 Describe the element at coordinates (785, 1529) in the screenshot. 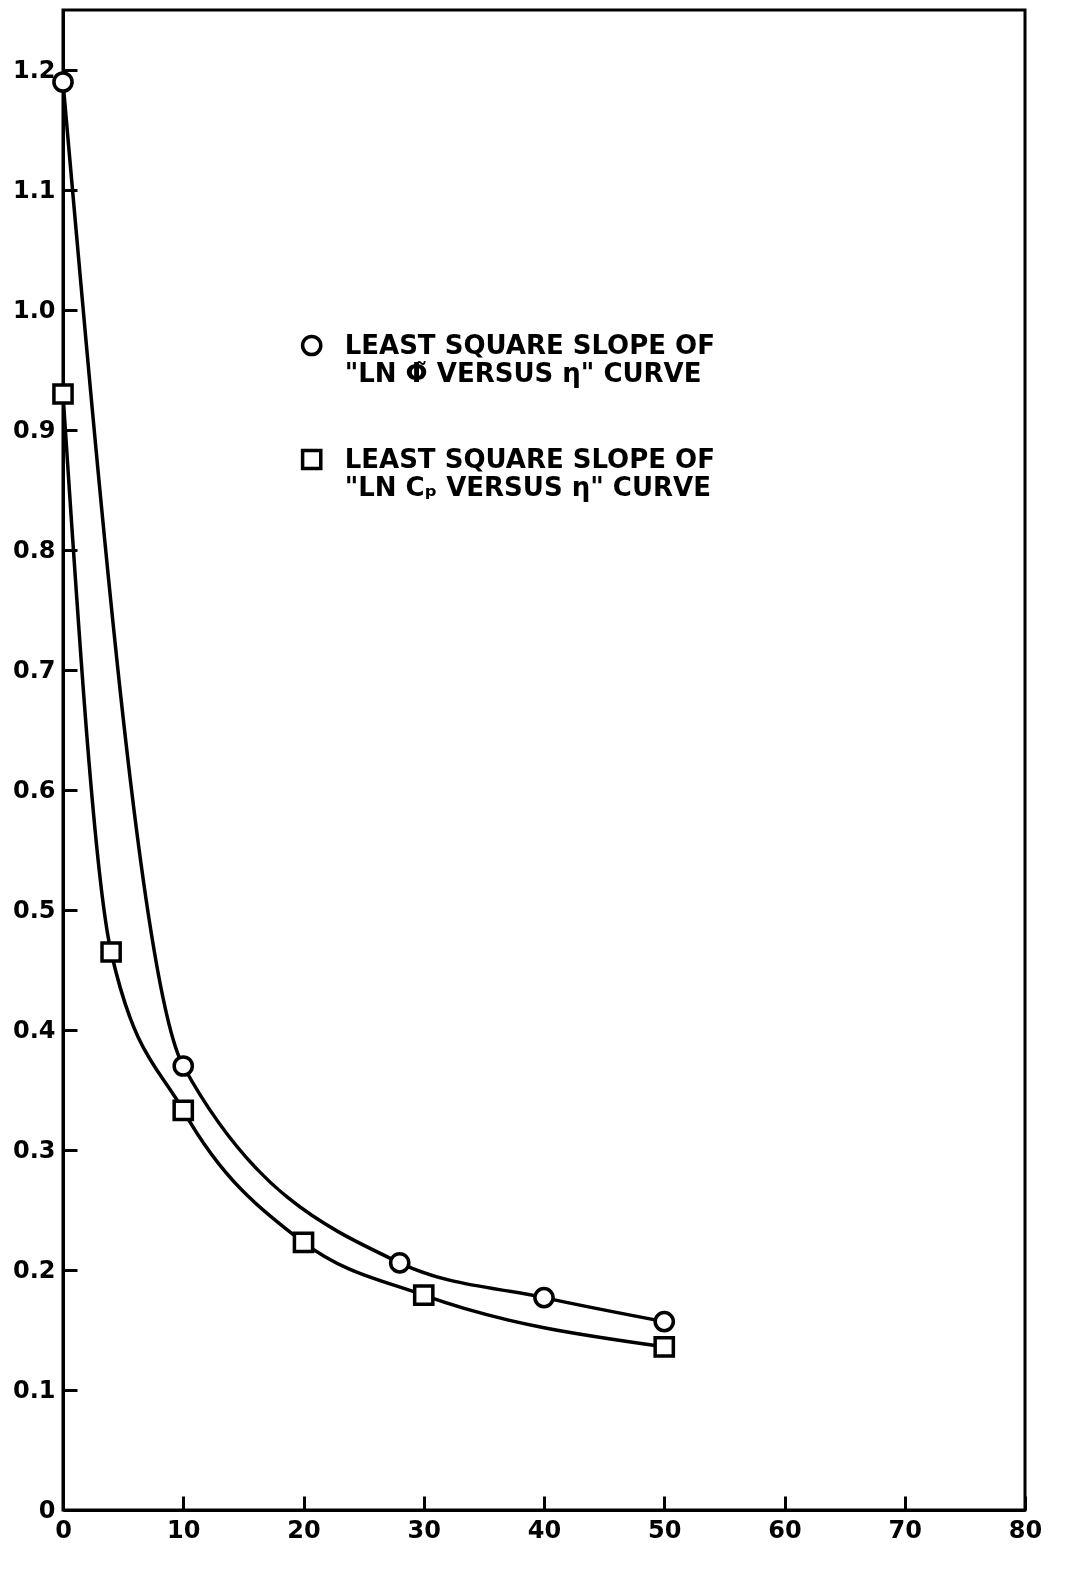

I see `x-tick-label: 60` at that location.